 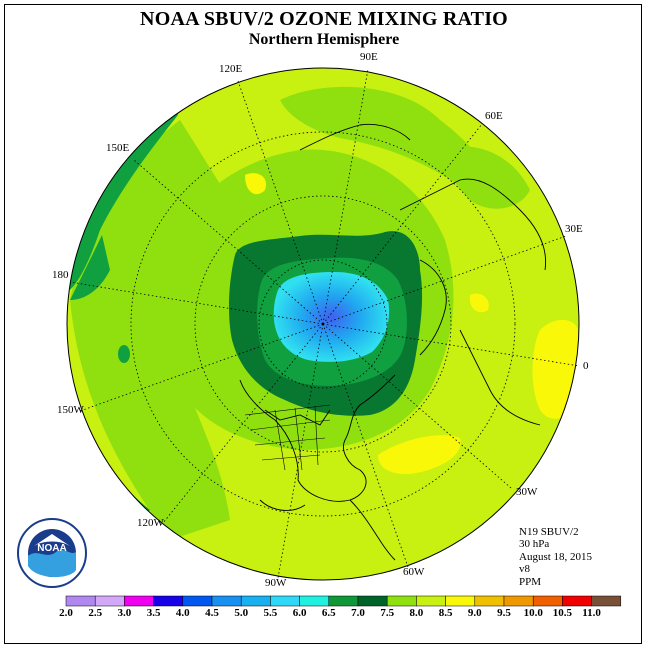 I want to click on colorbar-tick-label: 5.0, so click(x=241, y=613).